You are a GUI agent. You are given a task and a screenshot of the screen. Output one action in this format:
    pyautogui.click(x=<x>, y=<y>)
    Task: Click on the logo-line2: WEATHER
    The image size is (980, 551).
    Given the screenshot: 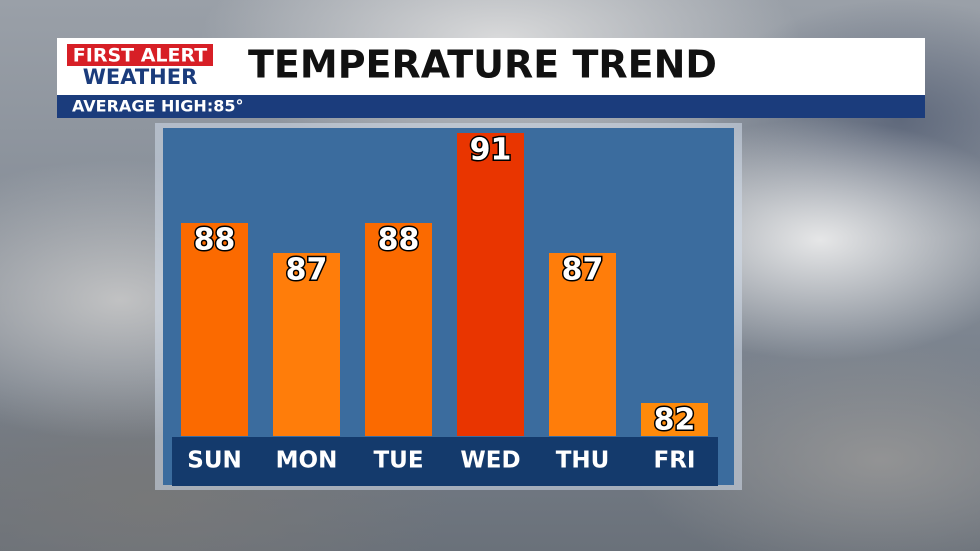 What is the action you would take?
    pyautogui.click(x=140, y=77)
    